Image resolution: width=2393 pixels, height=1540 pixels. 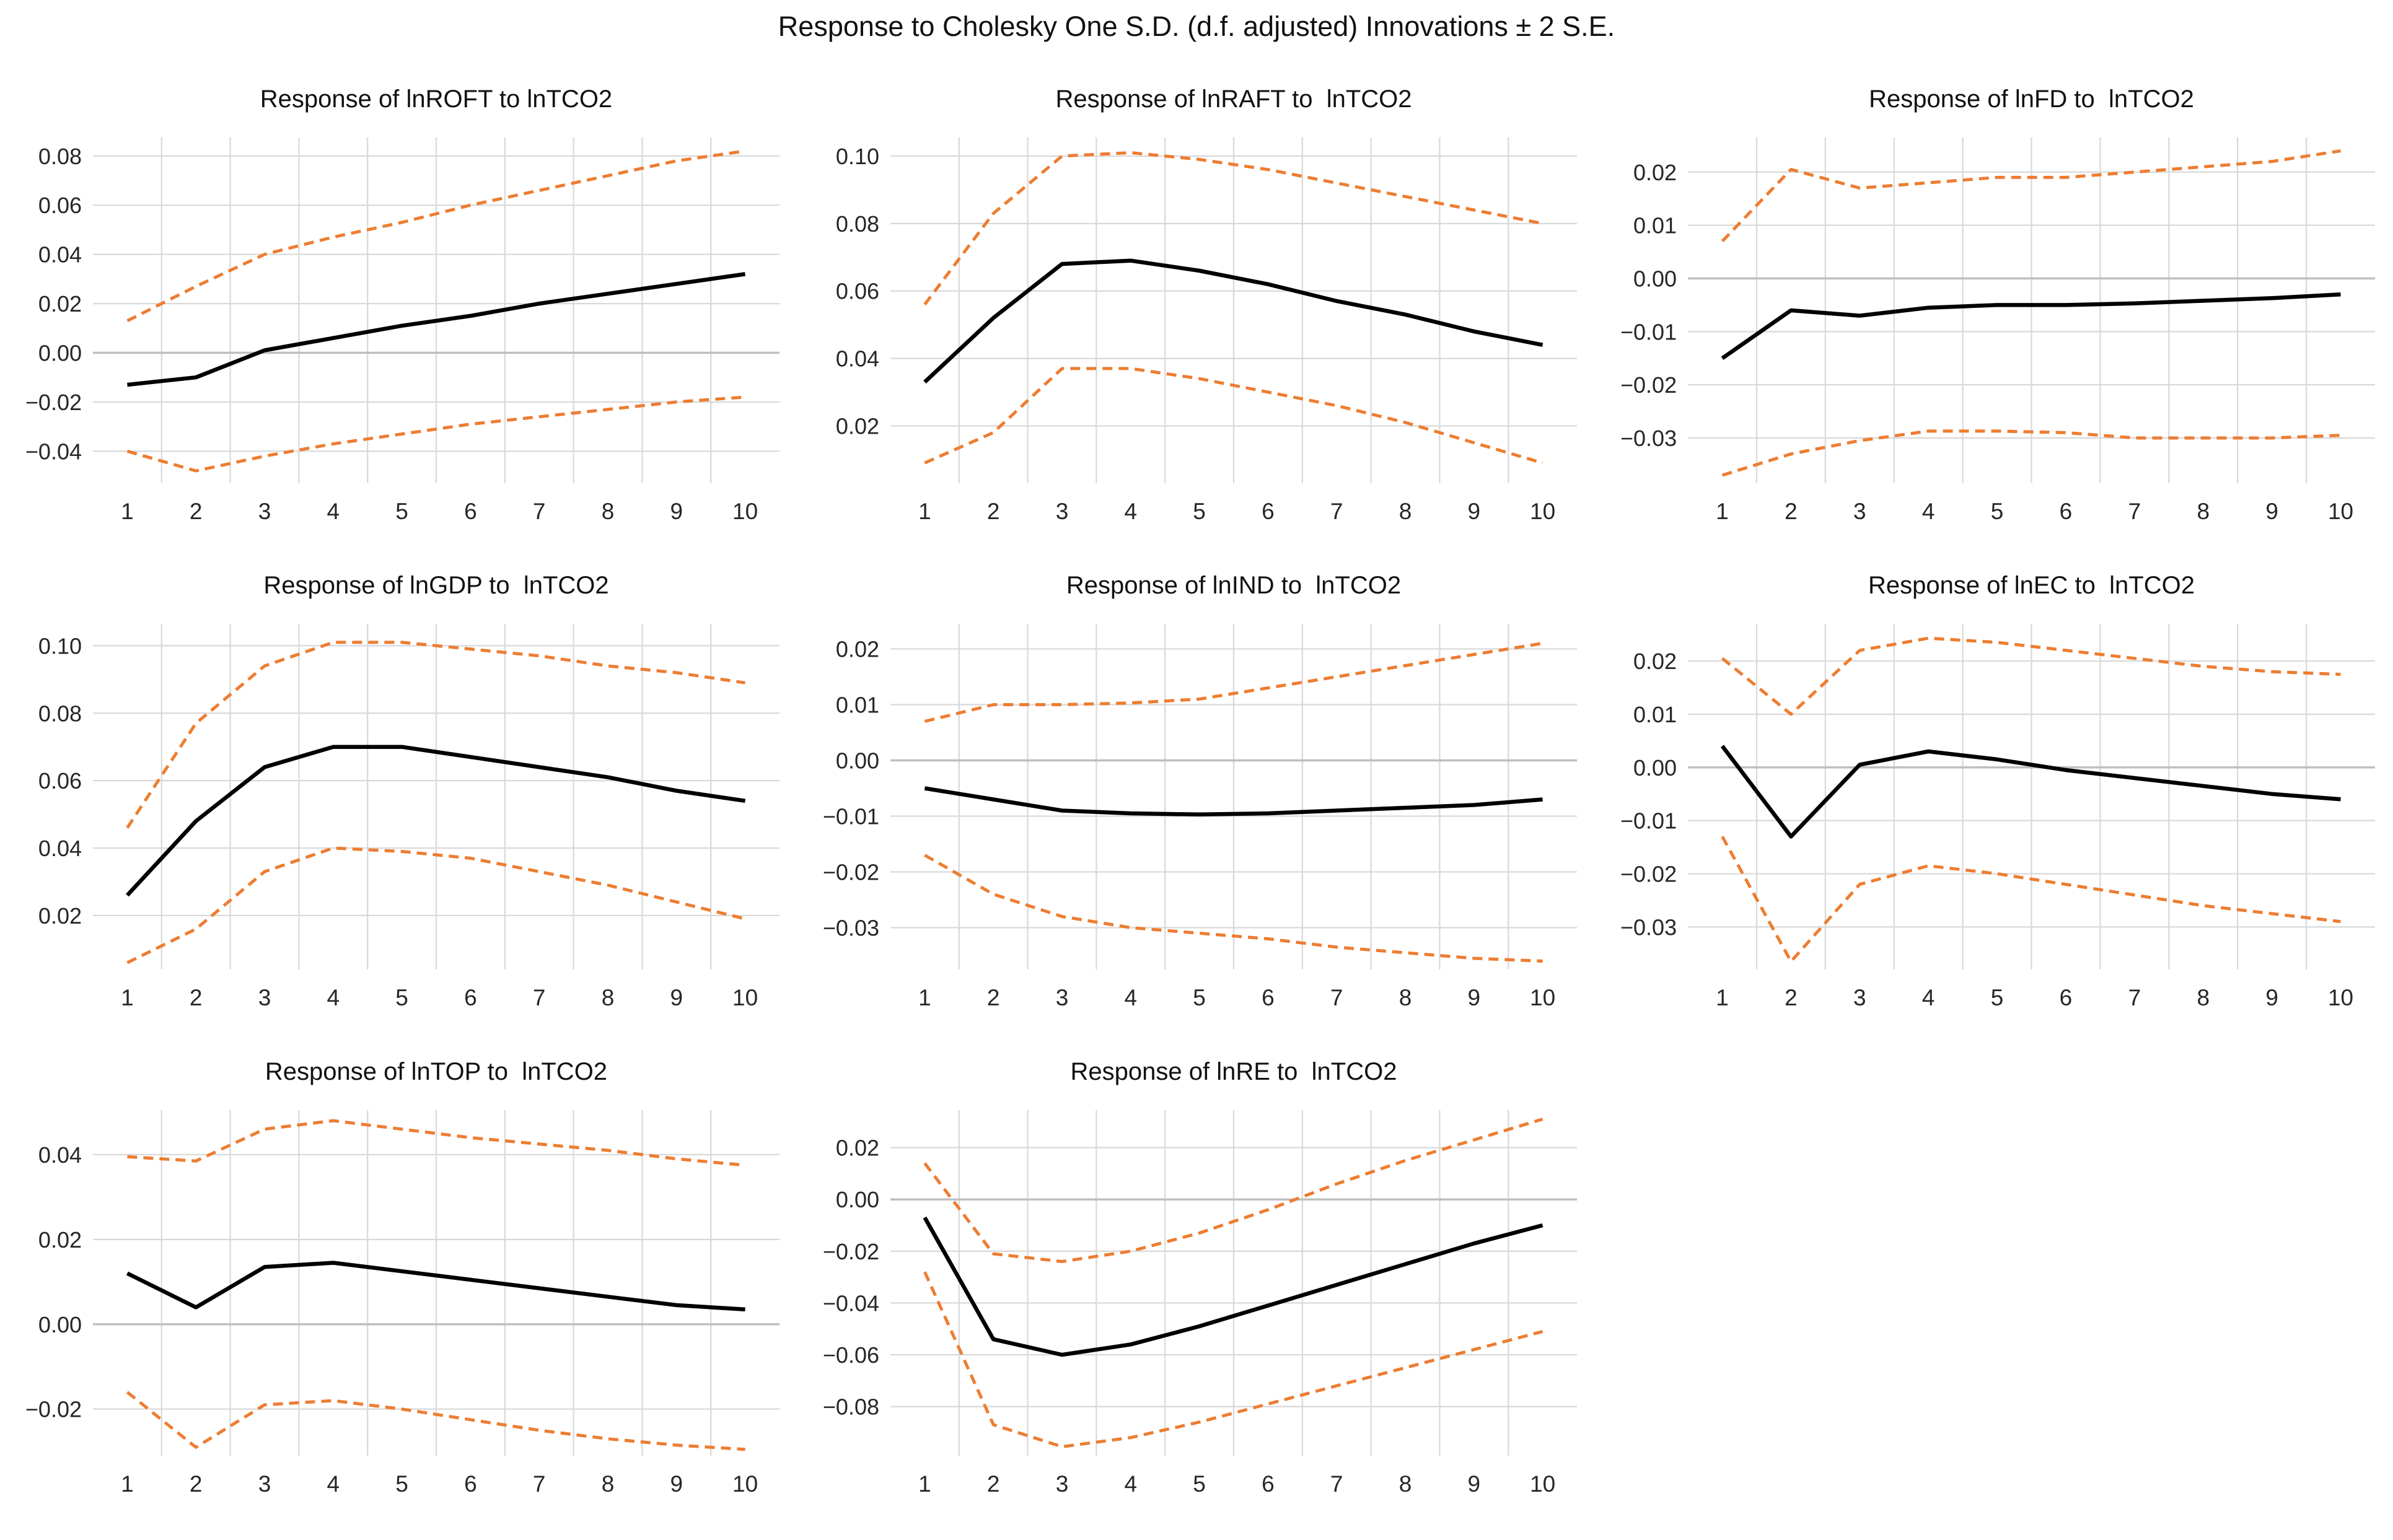 What do you see at coordinates (436, 99) in the screenshot?
I see `chart-title: Response of lnROFT to lnTCO2` at bounding box center [436, 99].